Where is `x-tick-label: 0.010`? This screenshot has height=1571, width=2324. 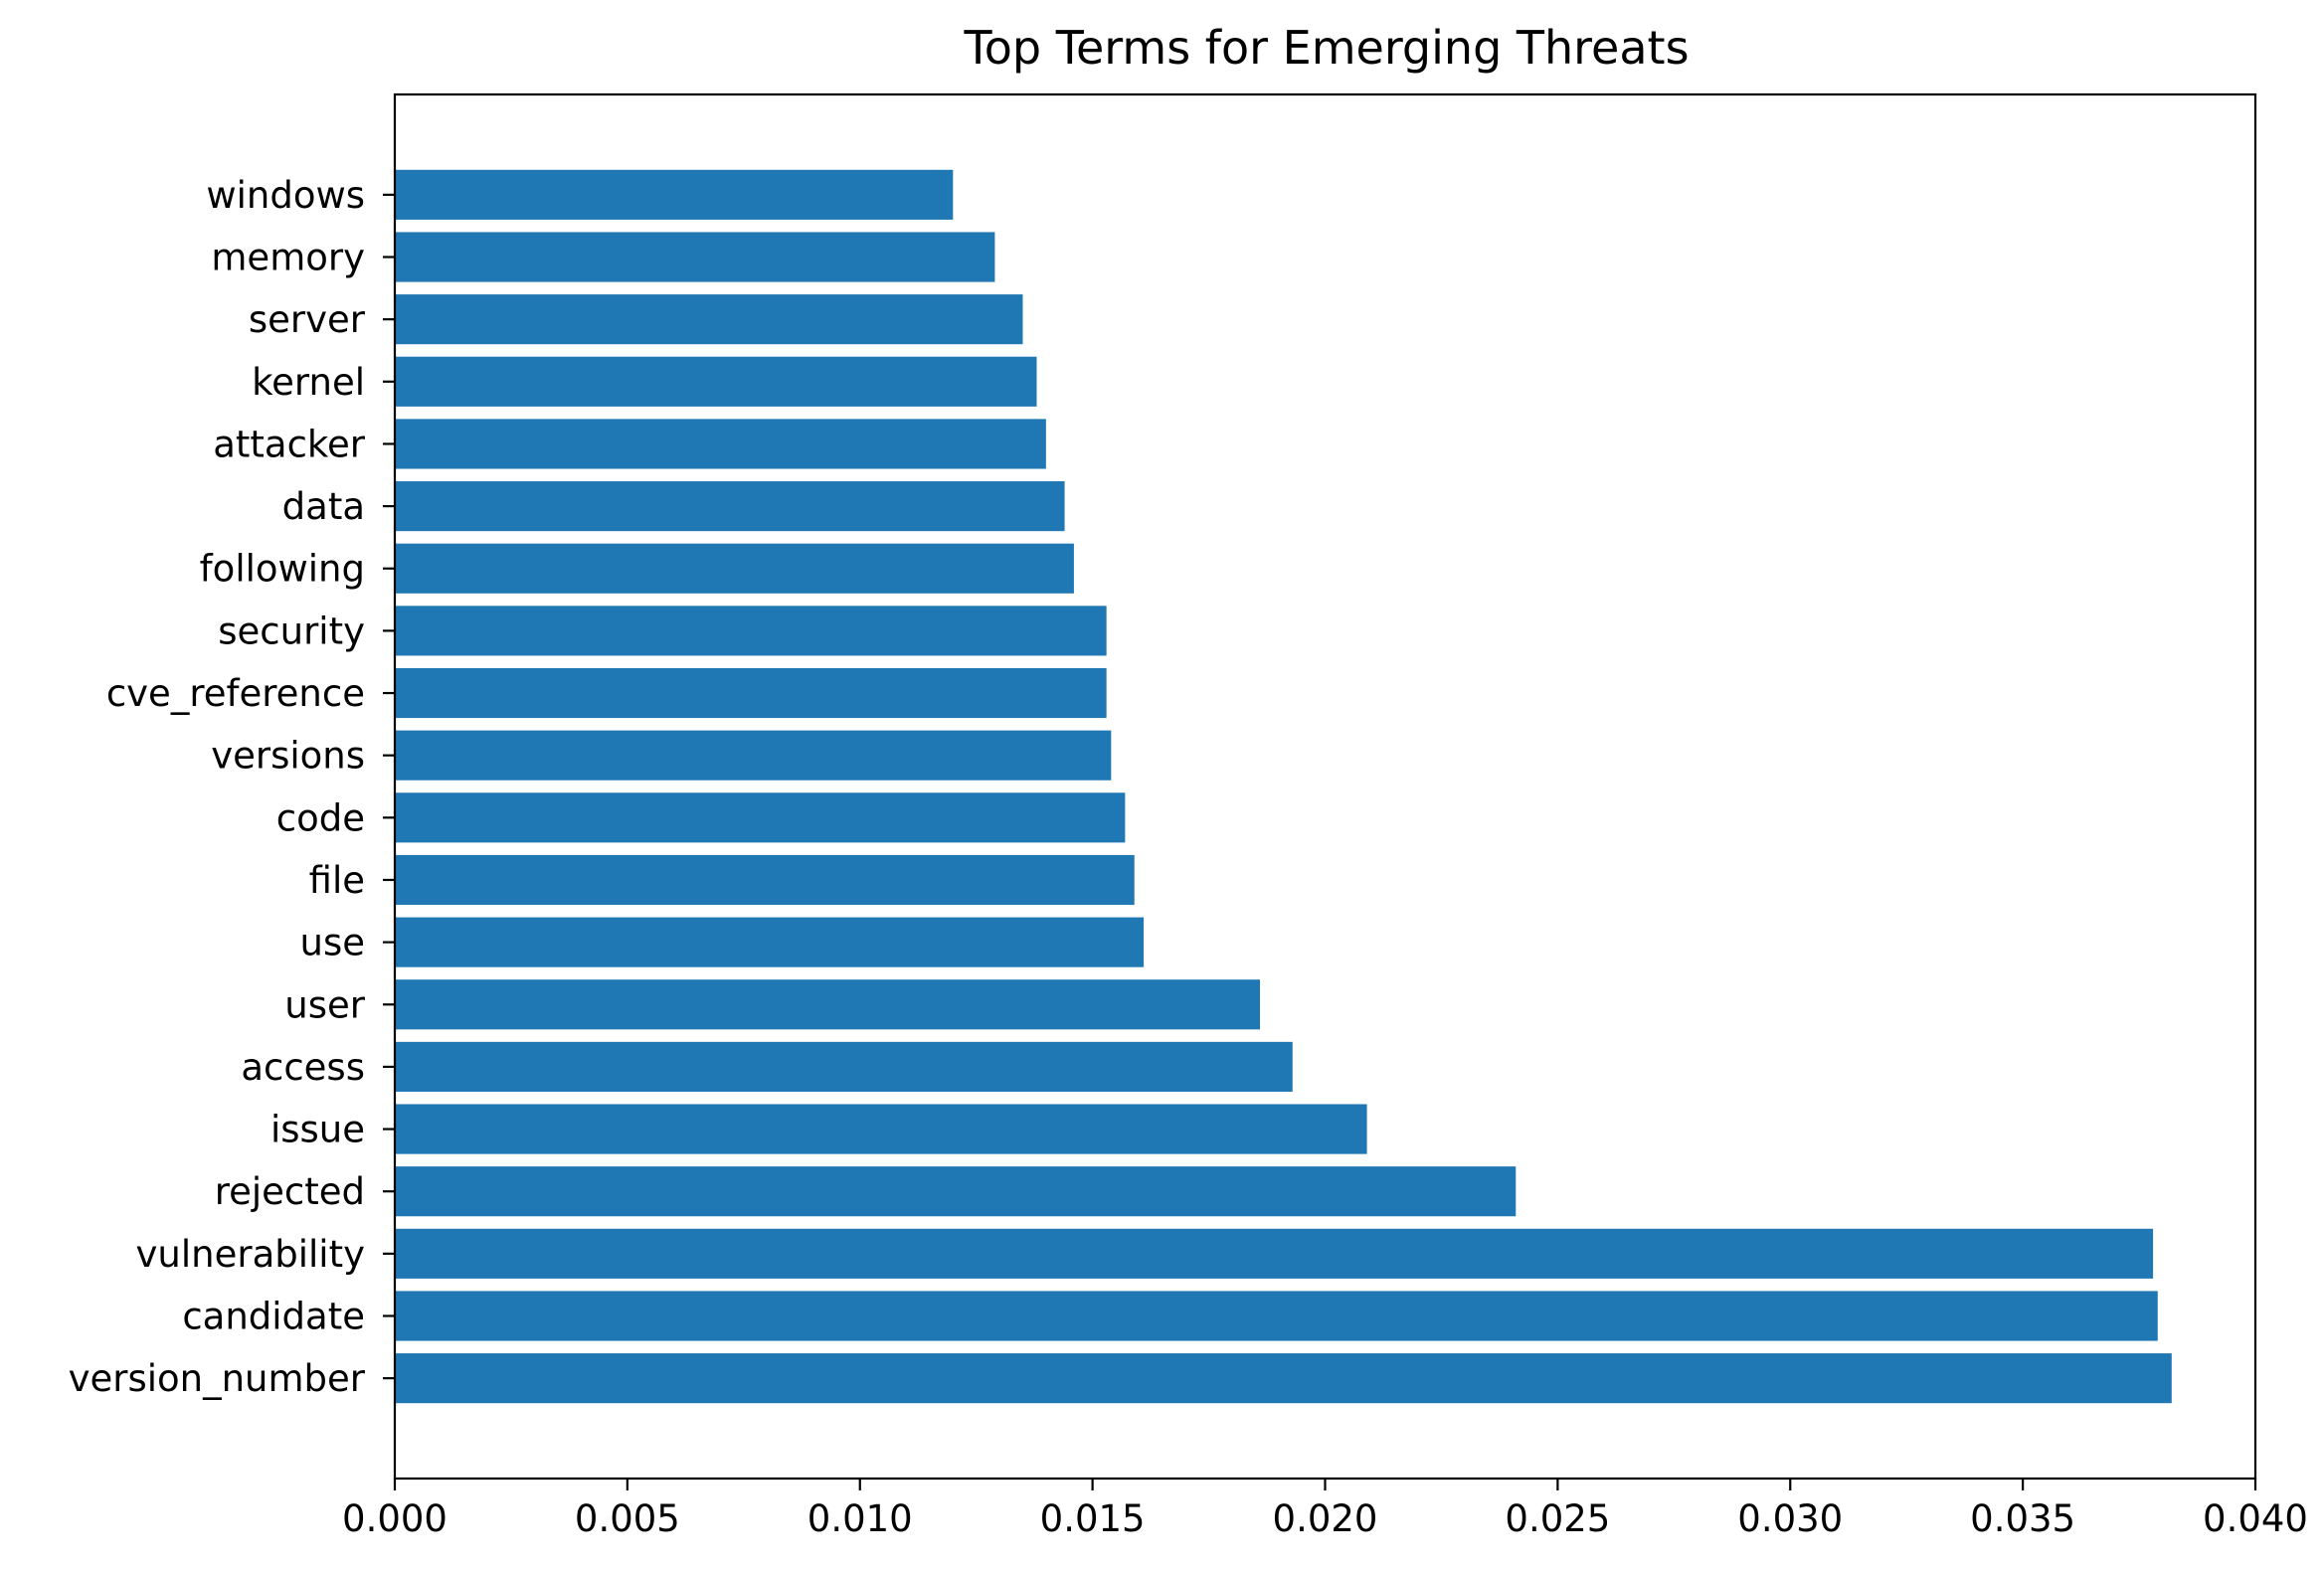 x-tick-label: 0.010 is located at coordinates (860, 1518).